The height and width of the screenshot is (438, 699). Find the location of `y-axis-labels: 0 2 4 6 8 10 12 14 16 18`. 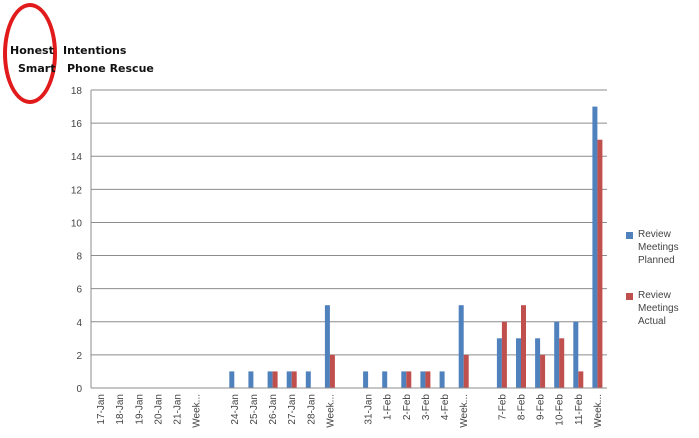

y-axis-labels: 0 2 4 6 8 10 12 14 16 18 is located at coordinates (77, 240).